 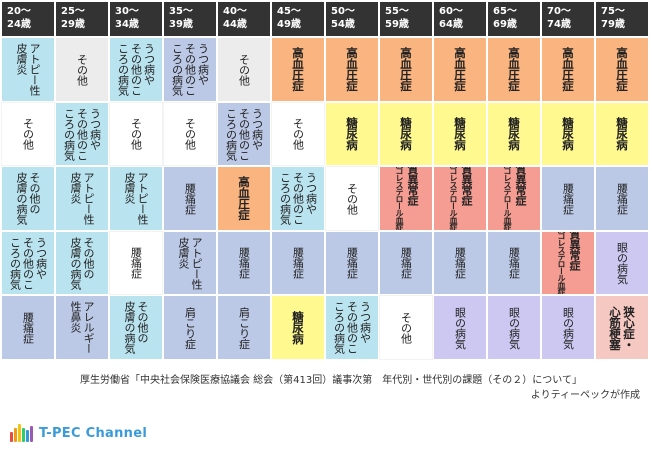 What do you see at coordinates (568, 19) in the screenshot?
I see `age-header: 70～ 74歳` at bounding box center [568, 19].